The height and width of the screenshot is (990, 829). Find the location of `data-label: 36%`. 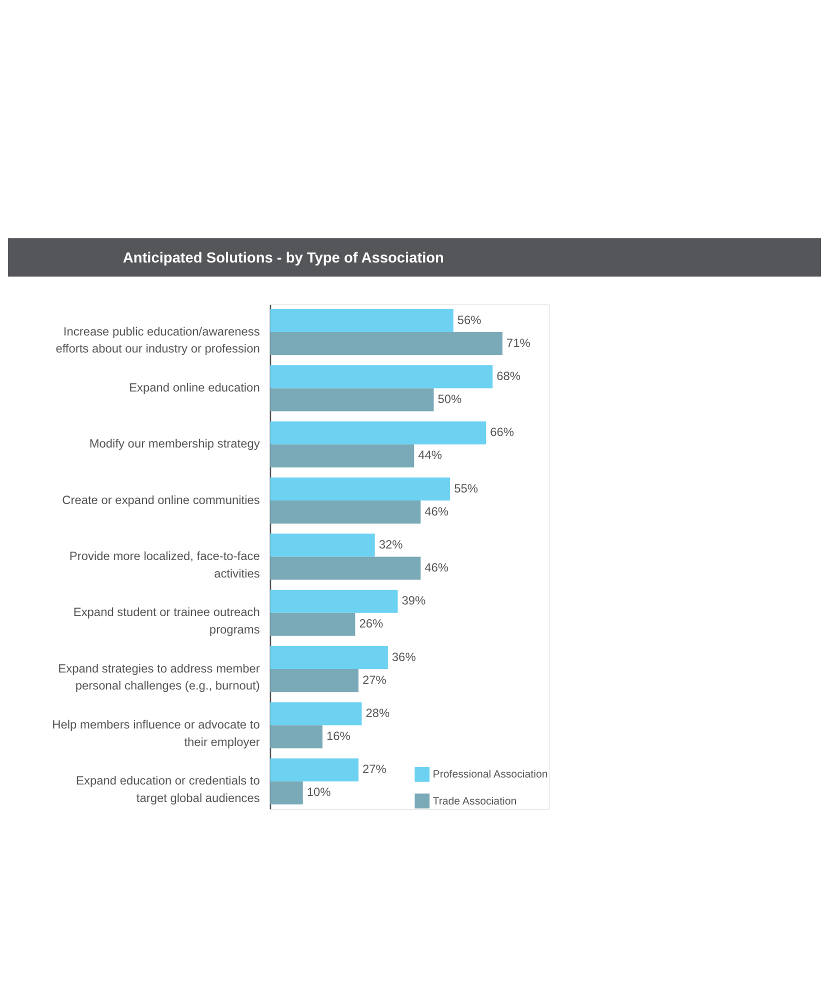

data-label: 36% is located at coordinates (404, 657).